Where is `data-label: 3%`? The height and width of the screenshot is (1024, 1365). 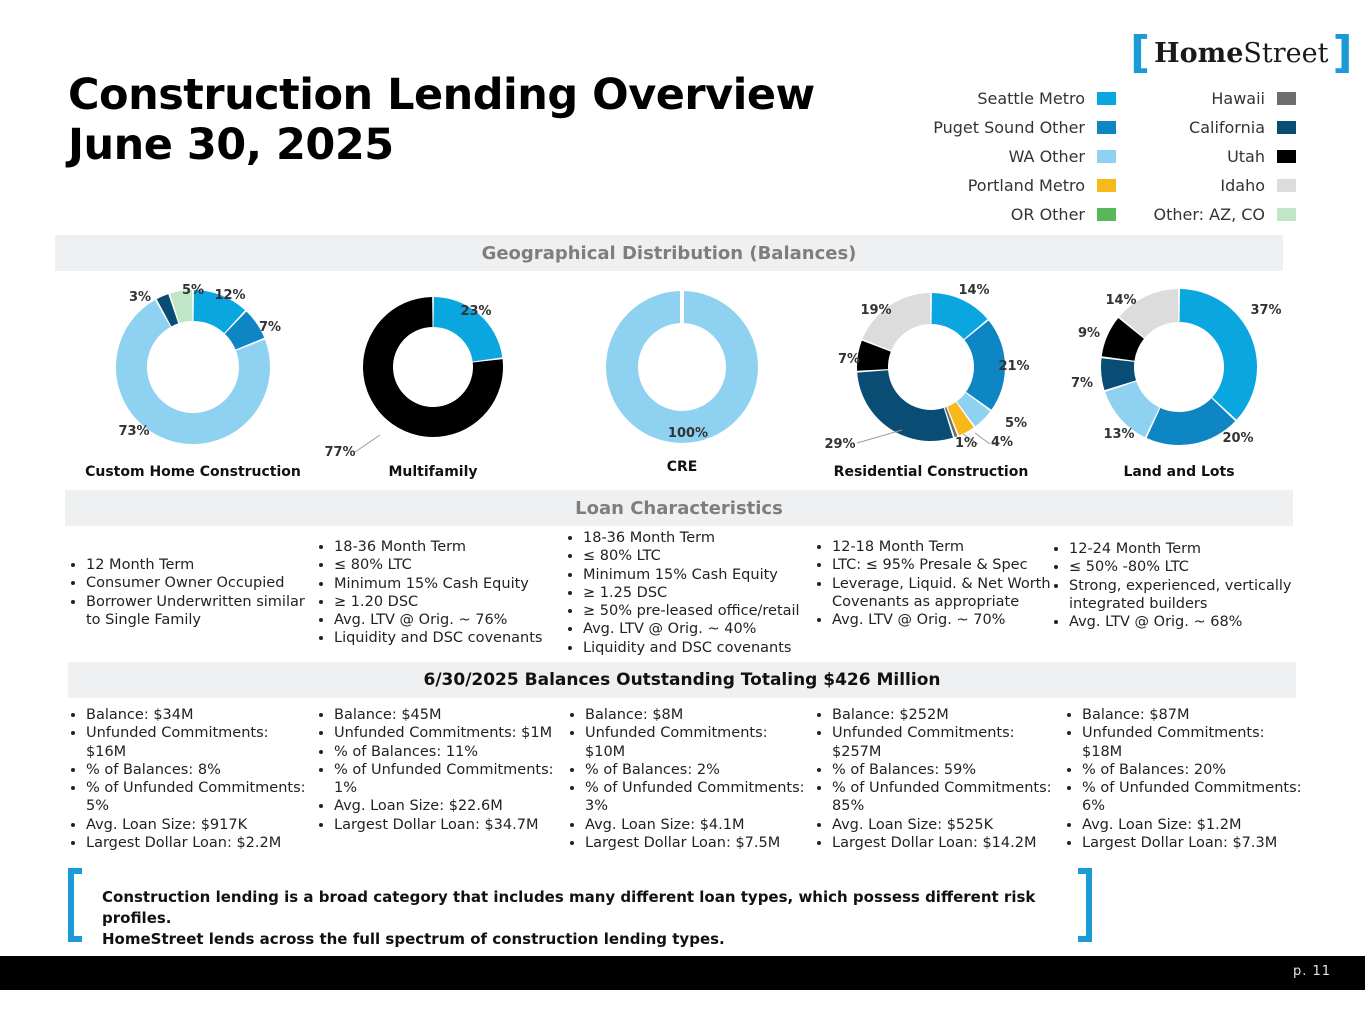
data-label: 3% is located at coordinates (140, 297).